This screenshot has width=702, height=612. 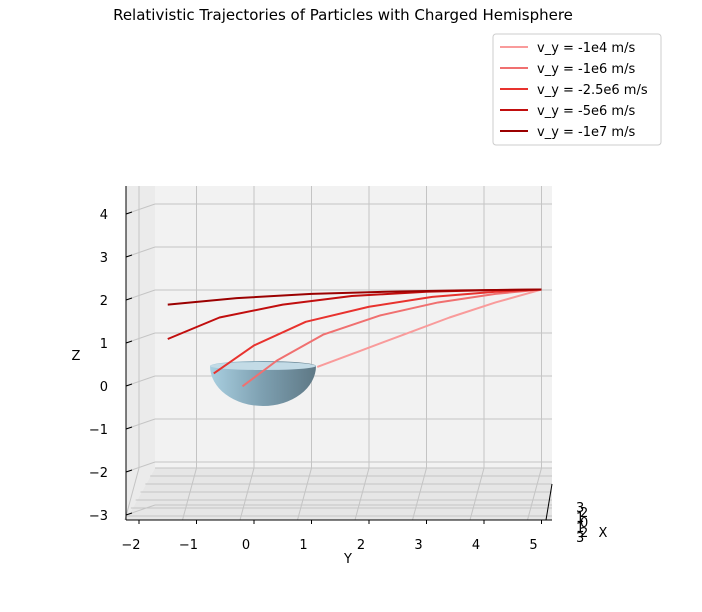 What do you see at coordinates (586, 48) in the screenshot?
I see `legend-label-1: v_y = -1e4 m/s` at bounding box center [586, 48].